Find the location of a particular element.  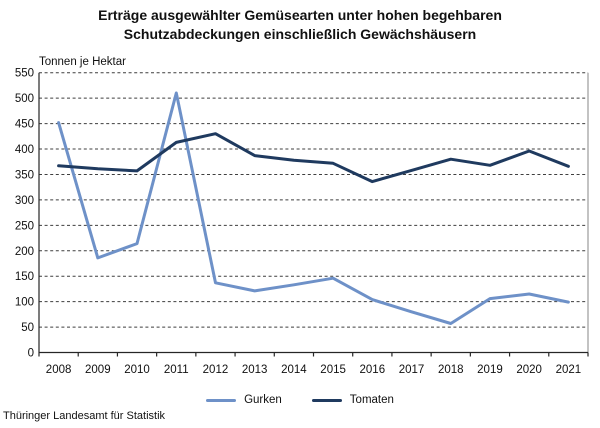

legend-item-gurken: Gurken is located at coordinates (244, 400).